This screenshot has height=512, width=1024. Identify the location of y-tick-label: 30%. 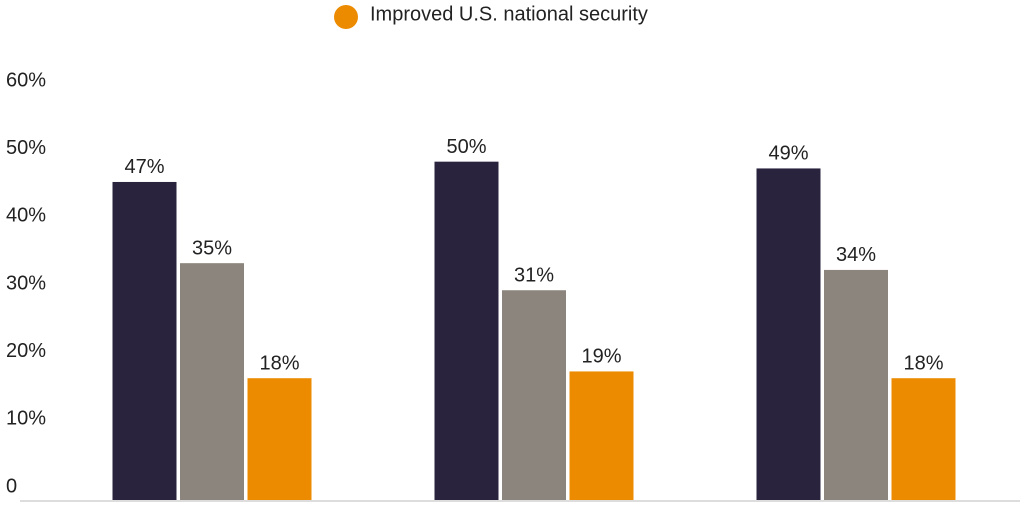
(26, 283).